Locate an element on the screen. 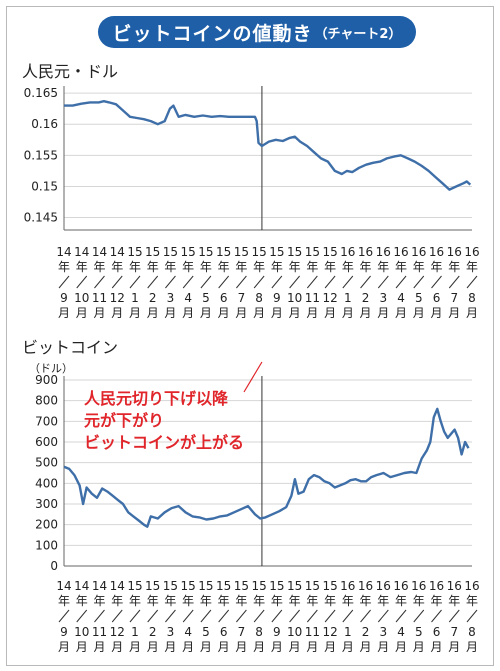 This screenshot has width=500, height=671. chart2-title: ビットコイン is located at coordinates (70, 347).